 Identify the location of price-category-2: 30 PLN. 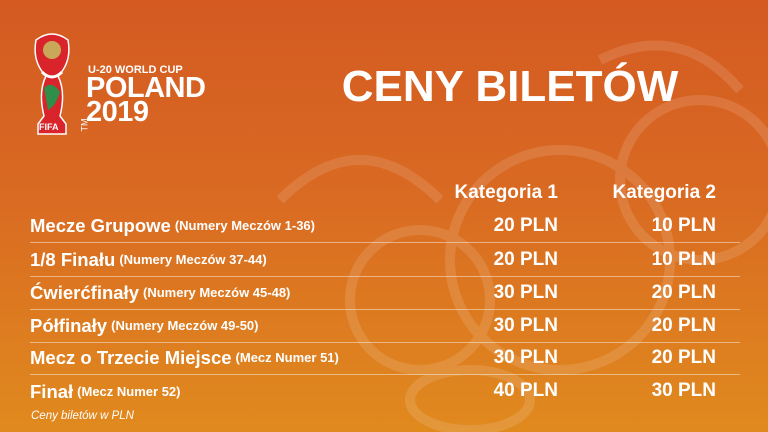
(683, 390).